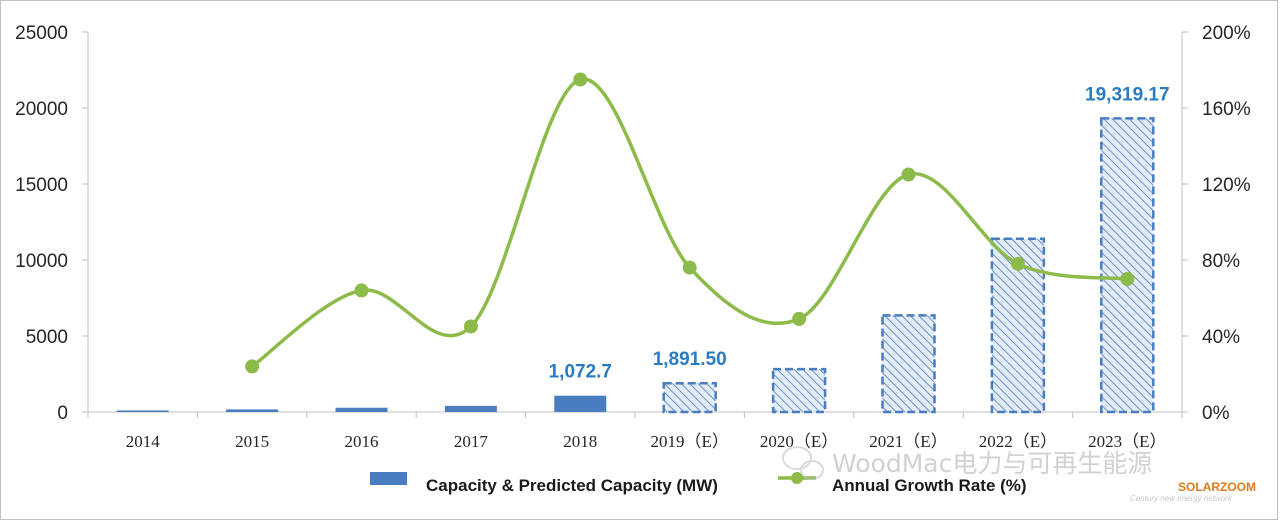 This screenshot has width=1280, height=522. I want to click on x-tick-label: 2016, so click(362, 441).